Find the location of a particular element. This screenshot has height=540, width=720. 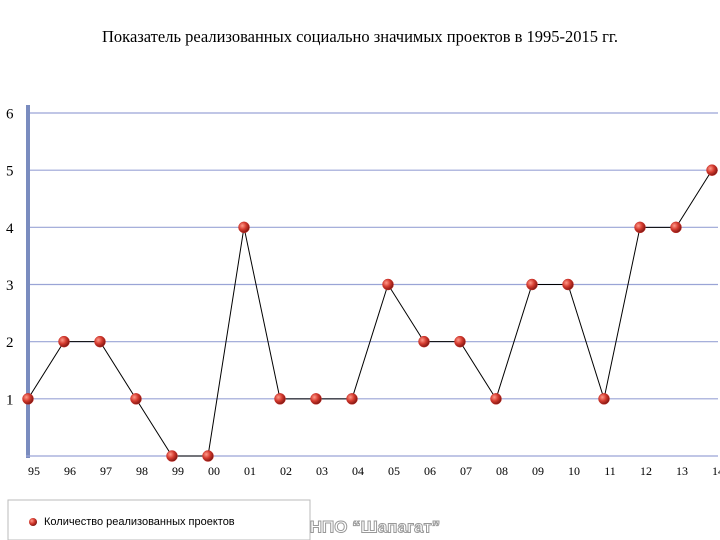

x-tick-label: 99 is located at coordinates (178, 471).